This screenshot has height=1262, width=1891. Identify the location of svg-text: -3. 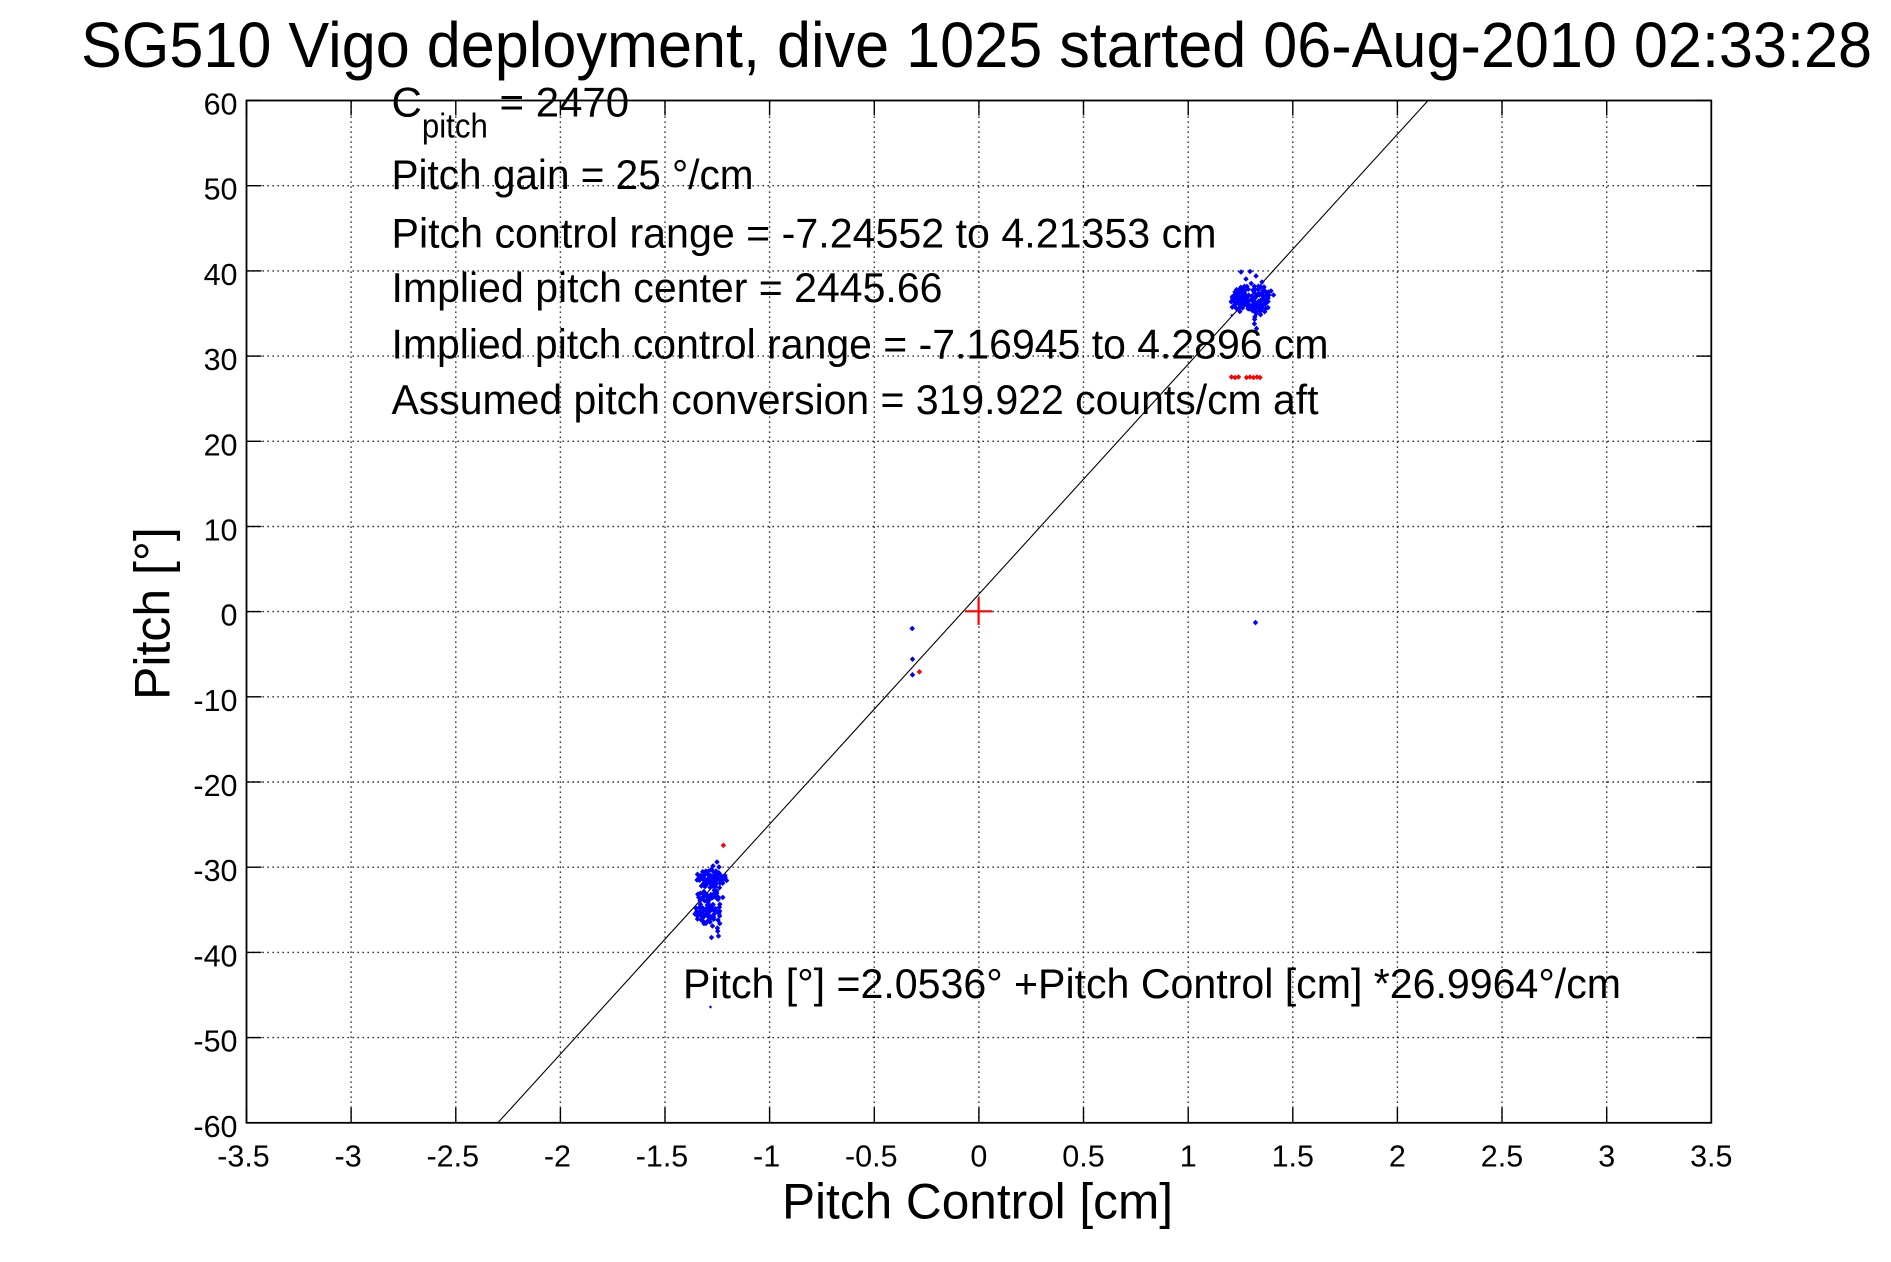
(348, 1157).